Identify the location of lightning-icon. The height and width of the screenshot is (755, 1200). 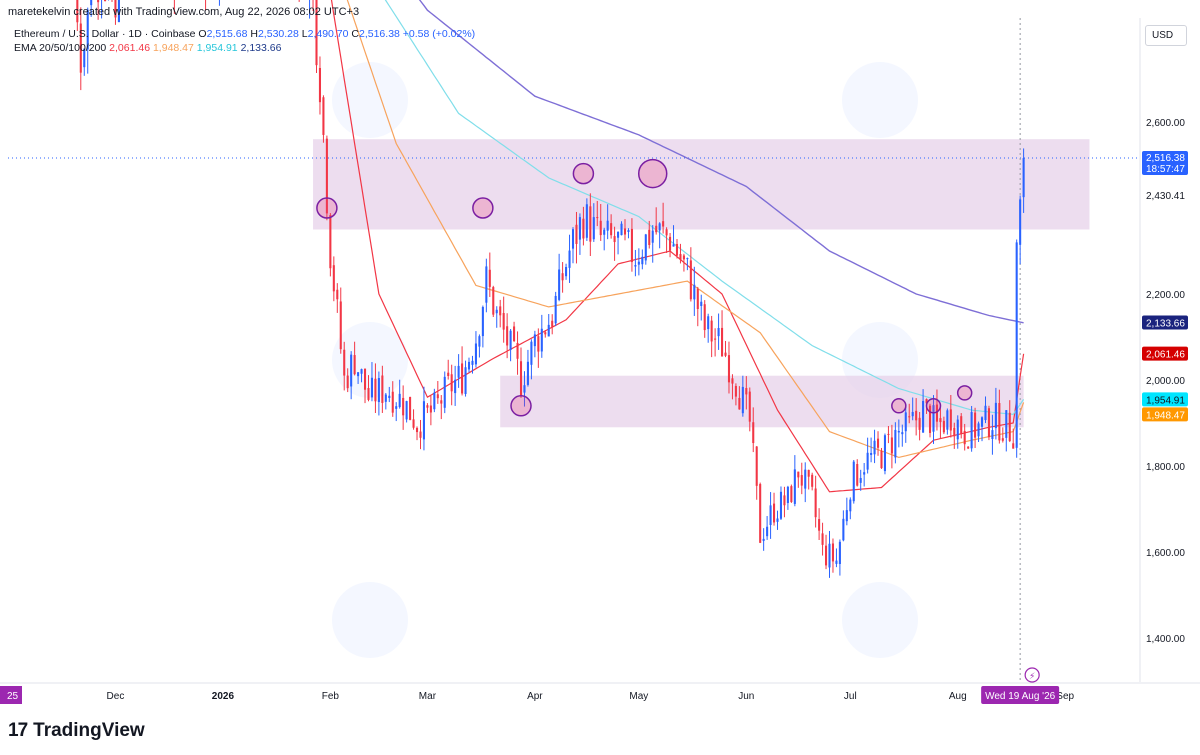
(1032, 675).